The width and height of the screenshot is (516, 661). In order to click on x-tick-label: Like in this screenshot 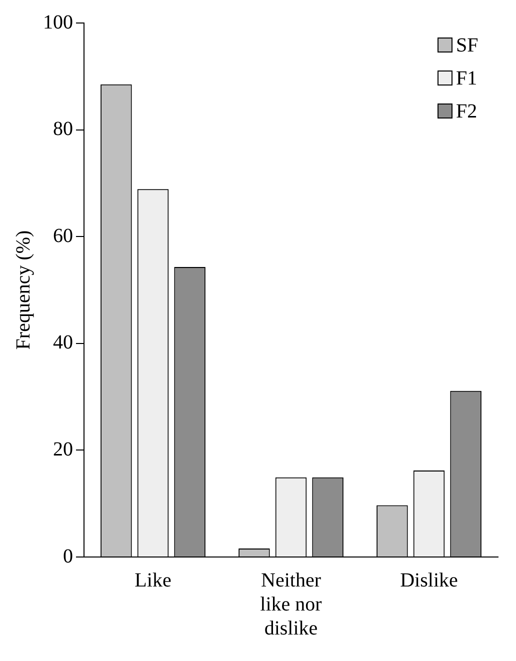, I will do `click(153, 580)`.